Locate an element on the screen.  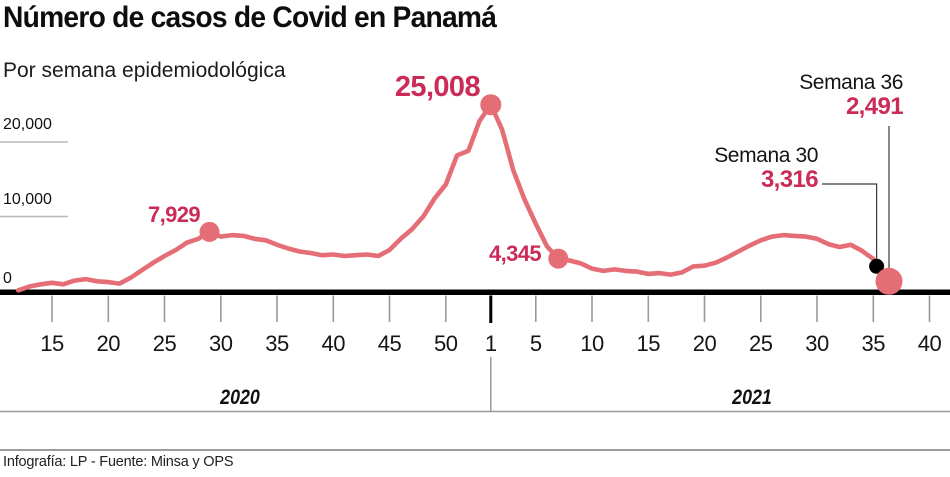
chart-subtitle: Por semana epidemiodológica is located at coordinates (144, 70).